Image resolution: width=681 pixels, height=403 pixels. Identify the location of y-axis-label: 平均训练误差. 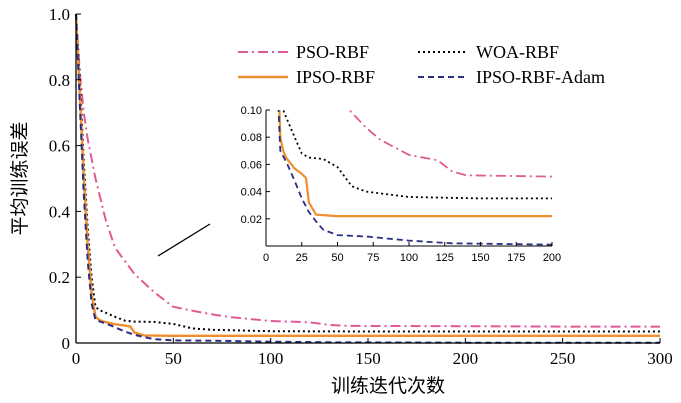
(20, 178).